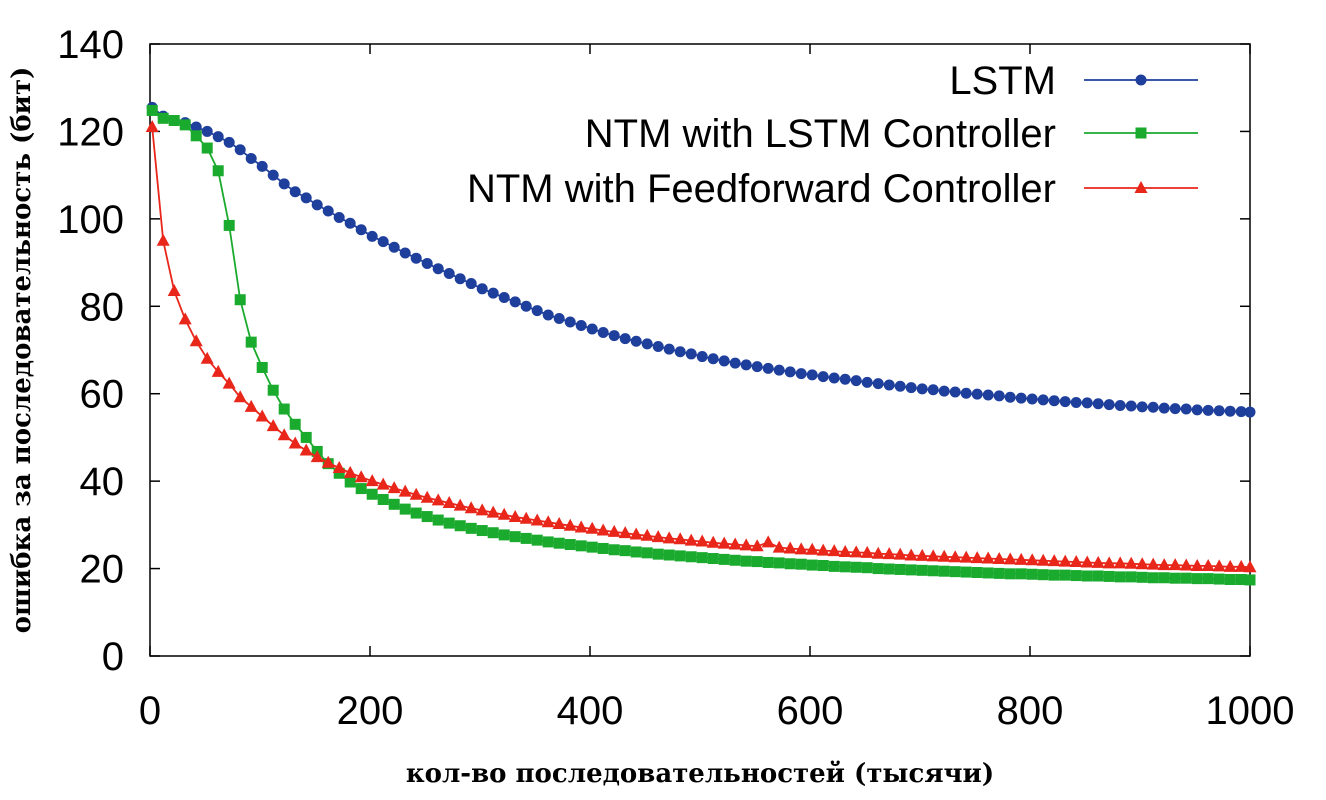  I want to click on y-axis-title: ошибка за последовательность (бит), so click(22, 350).